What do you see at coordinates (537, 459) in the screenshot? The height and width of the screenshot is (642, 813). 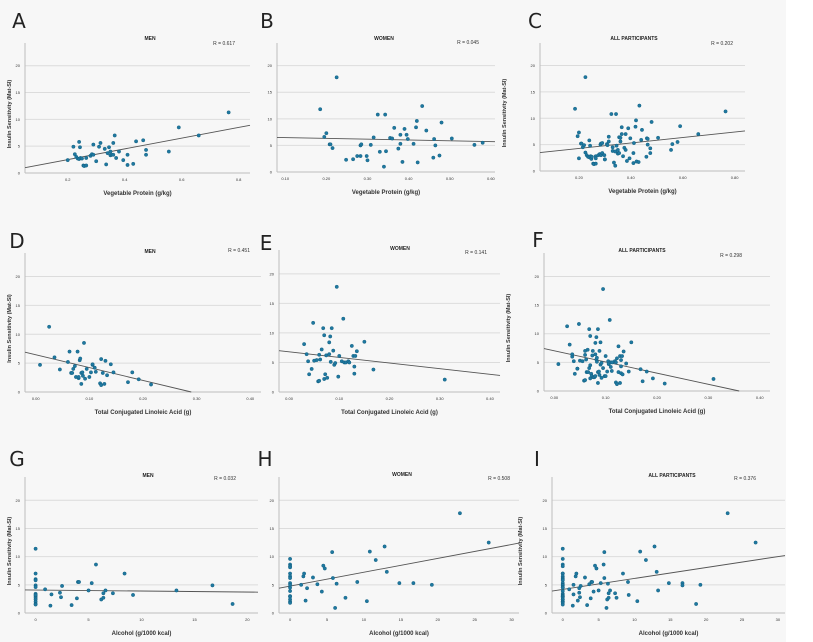 I see `panel-letter: I` at bounding box center [537, 459].